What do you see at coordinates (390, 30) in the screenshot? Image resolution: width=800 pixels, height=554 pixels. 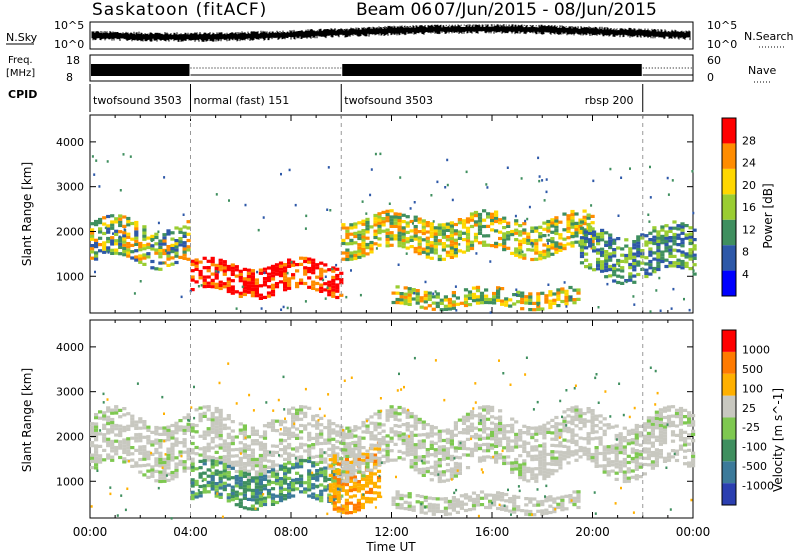 I see `nsearch-dotted-trace` at bounding box center [390, 30].